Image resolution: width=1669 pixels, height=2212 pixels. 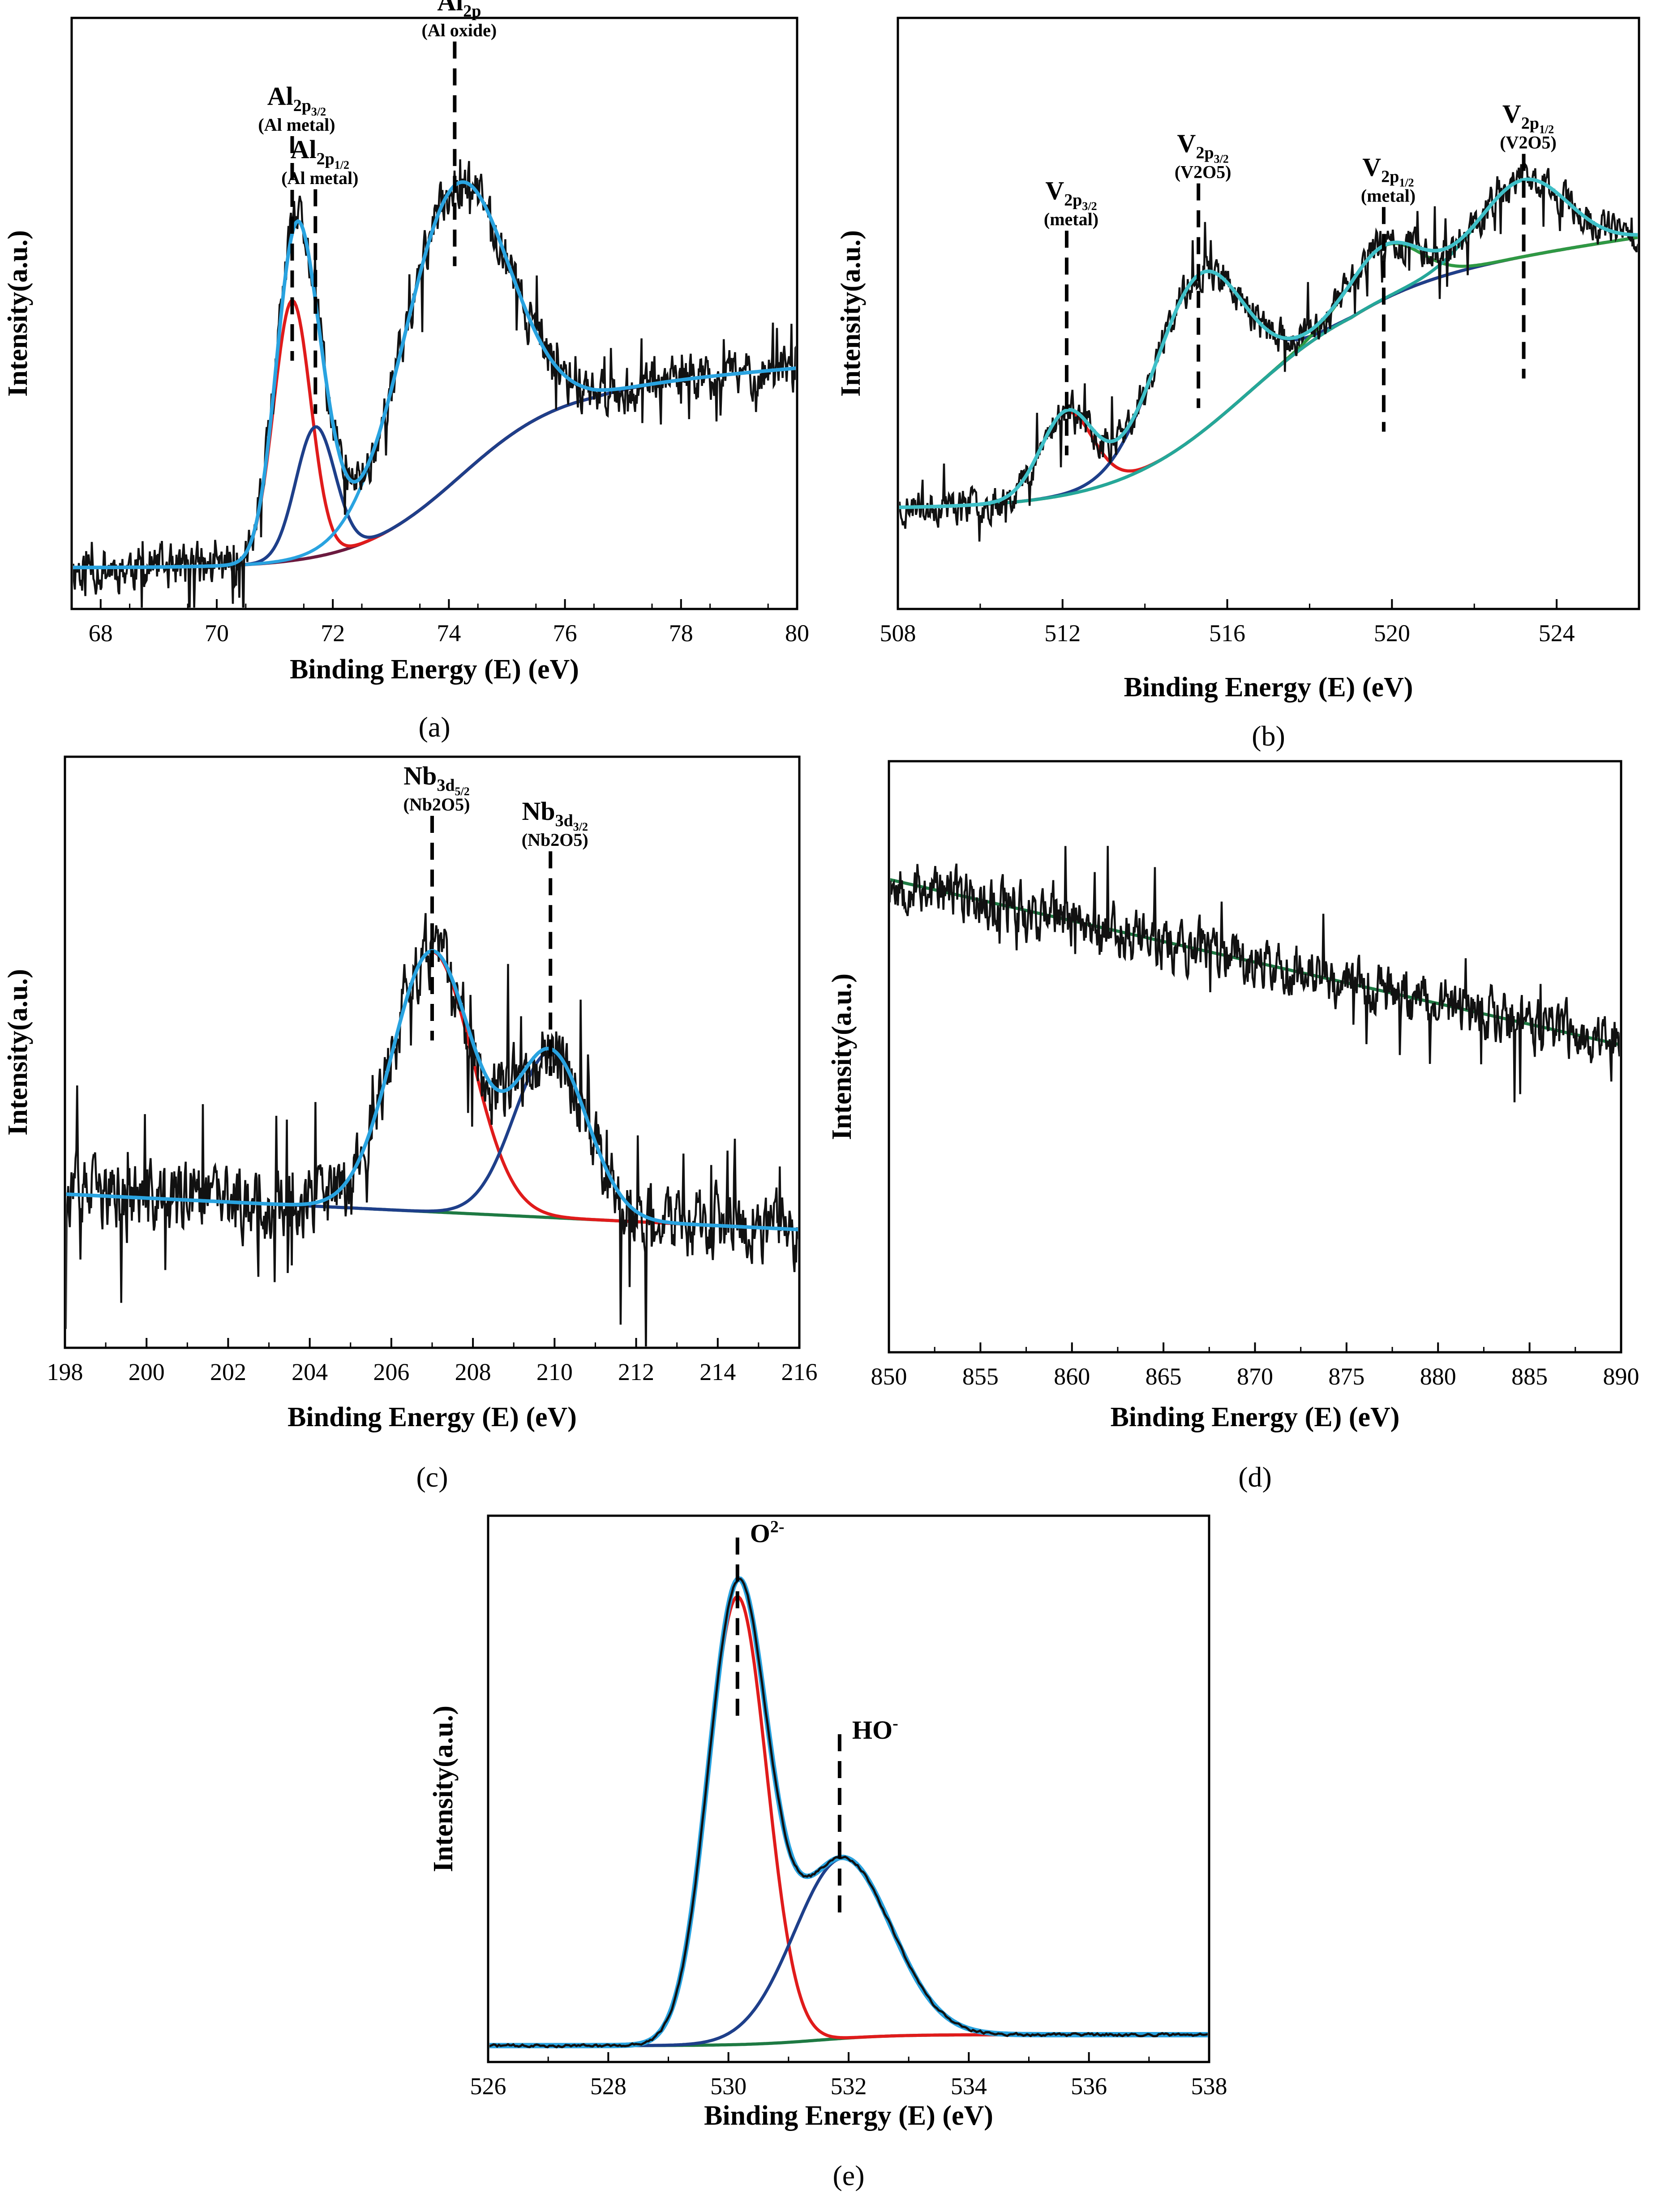 I want to click on x-tick-label: 532, so click(x=849, y=2086).